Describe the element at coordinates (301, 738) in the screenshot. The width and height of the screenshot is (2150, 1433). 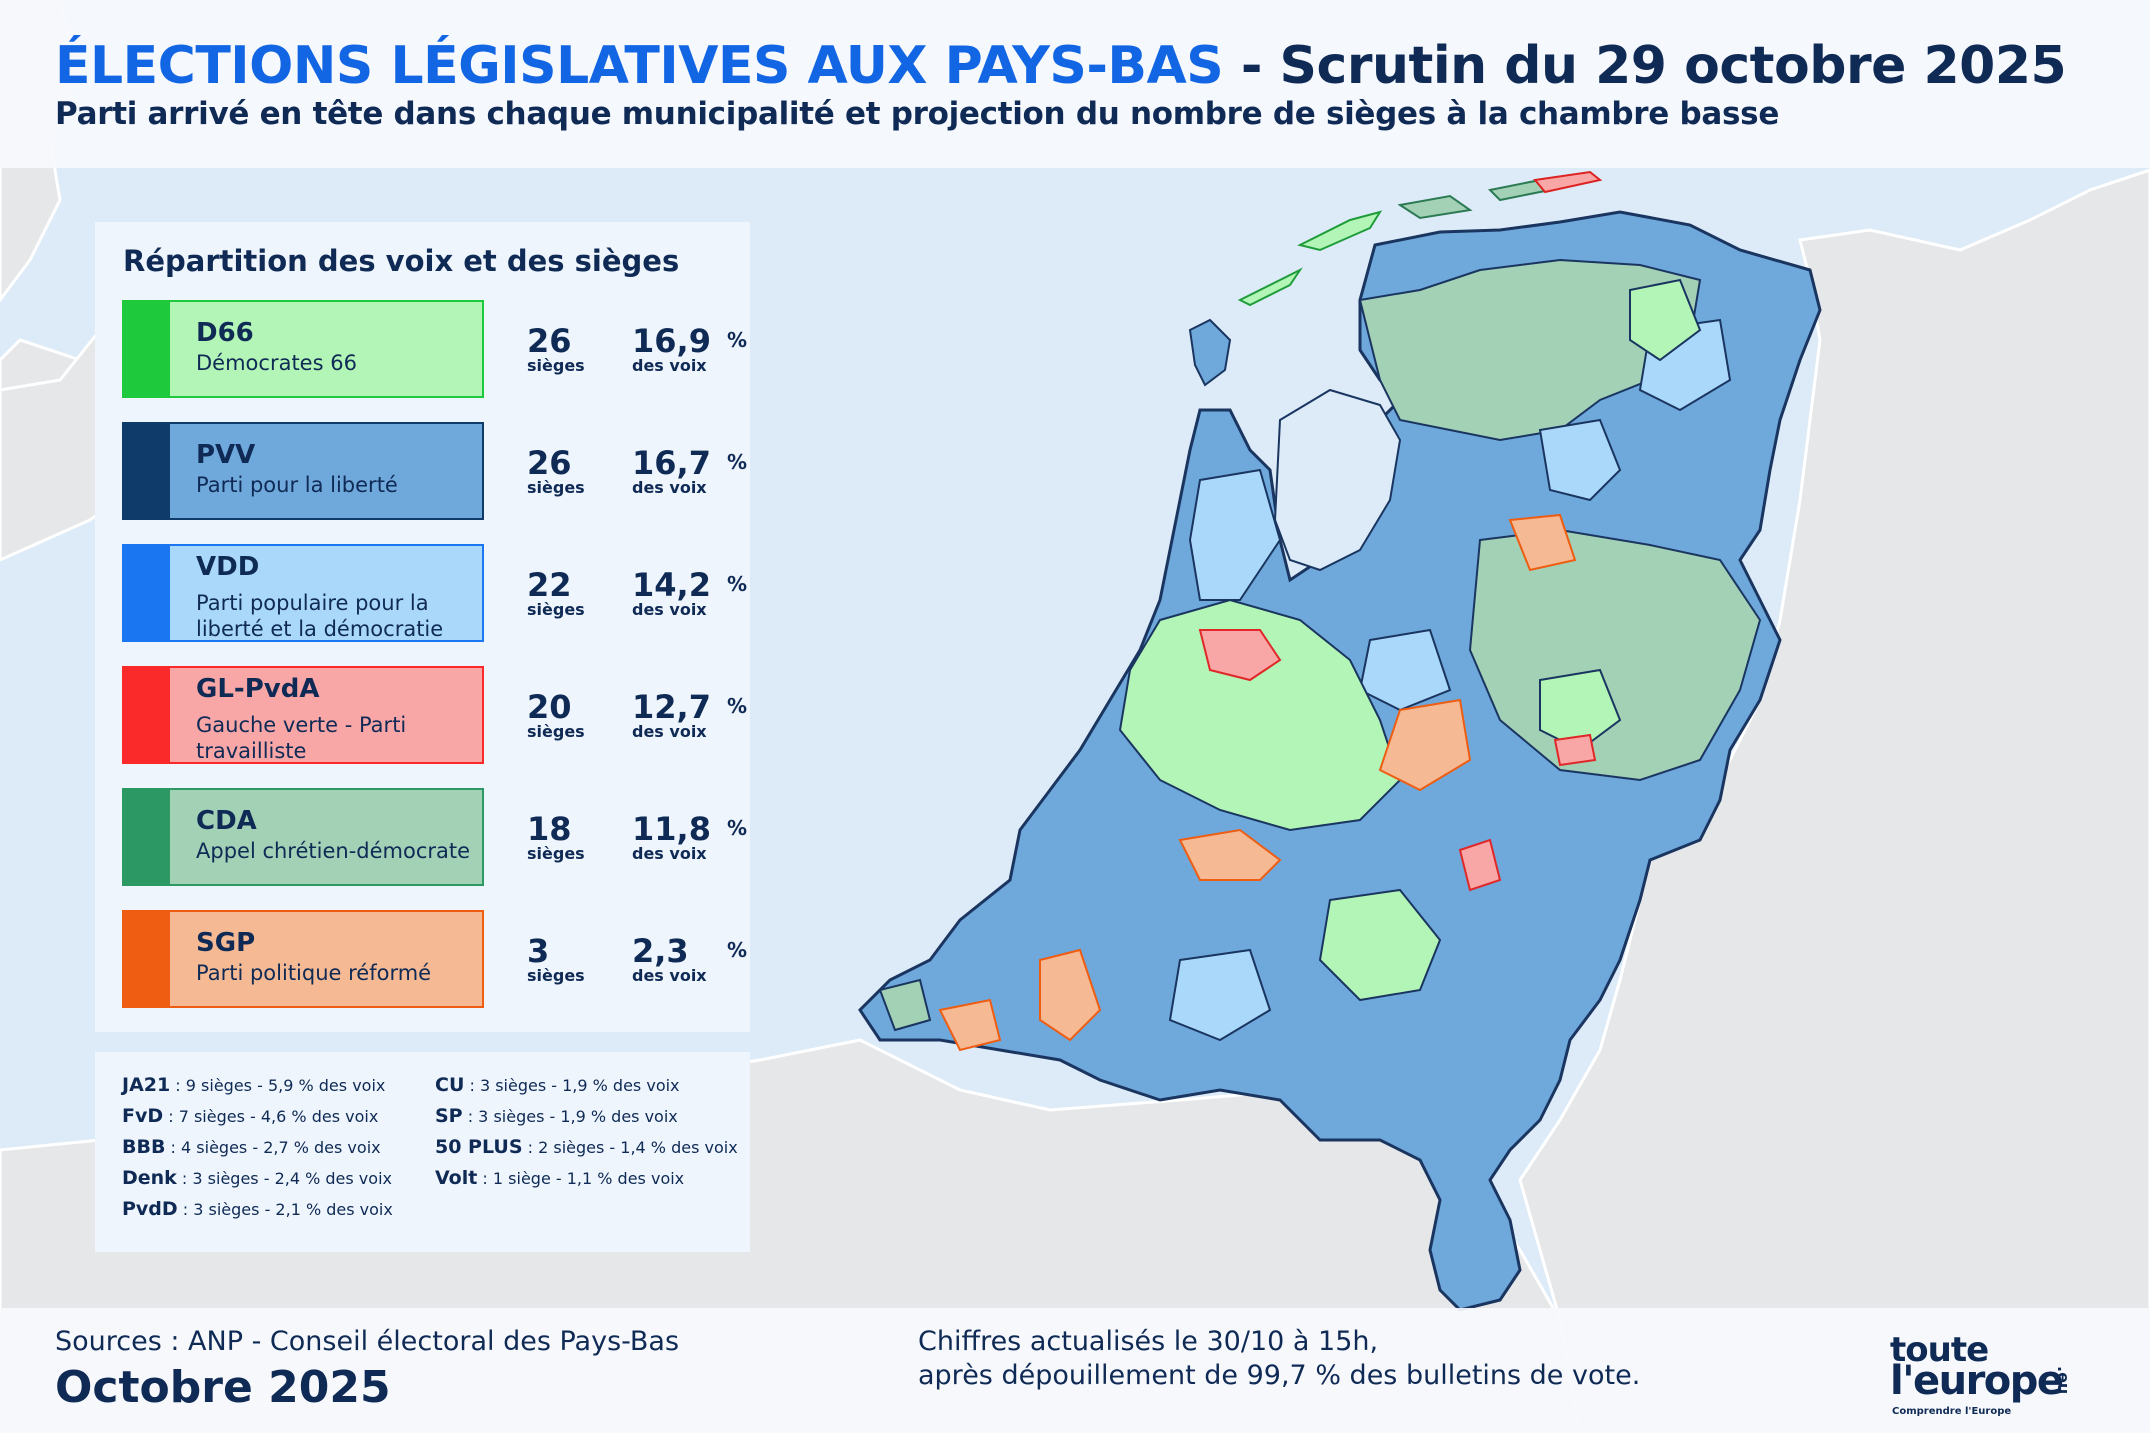
I see `party-name: Gauche verte - Parti travailliste` at that location.